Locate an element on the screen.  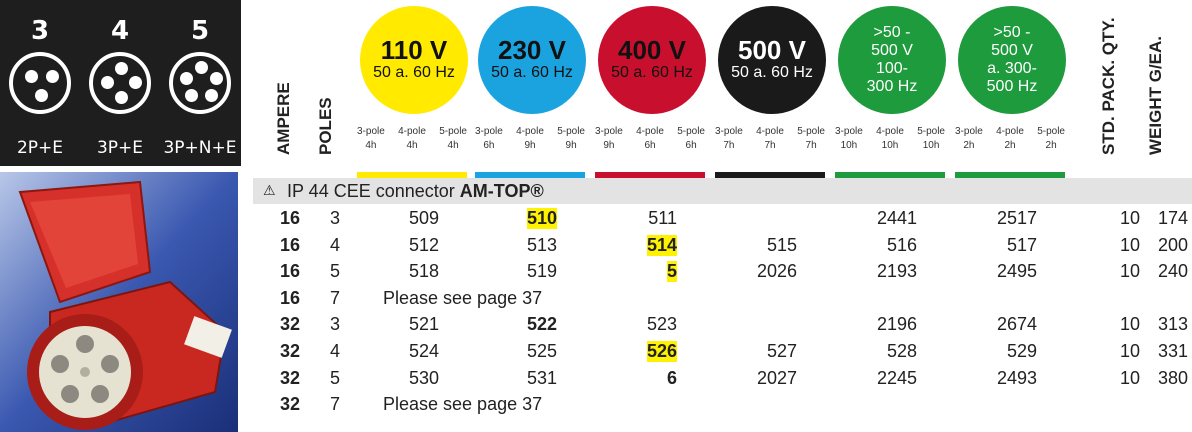
cell-weight: 313 is located at coordinates (1172, 324).